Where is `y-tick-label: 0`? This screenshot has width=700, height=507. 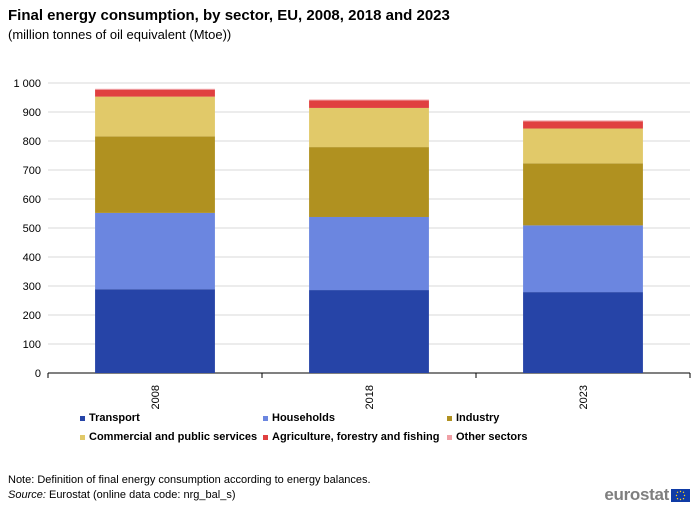
y-tick-label: 0 is located at coordinates (38, 374).